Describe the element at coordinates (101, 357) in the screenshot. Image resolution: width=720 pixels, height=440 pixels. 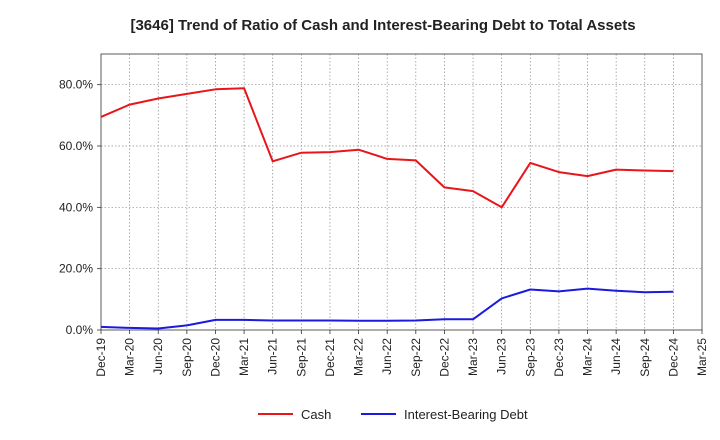
I see `x-tick-label: Dec-19` at that location.